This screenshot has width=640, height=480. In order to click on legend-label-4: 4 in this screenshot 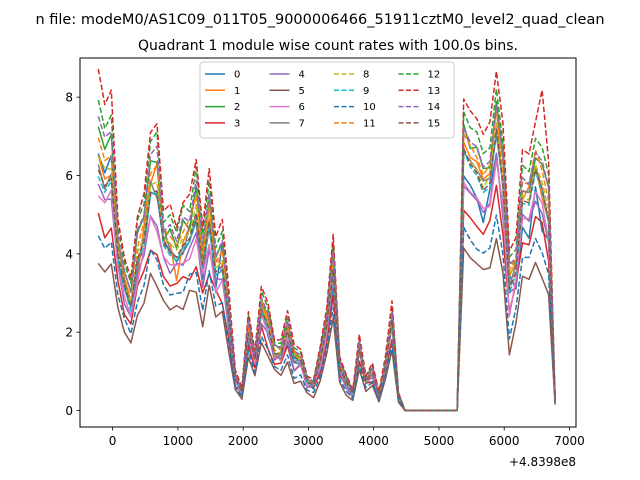, I will do `click(302, 75)`.